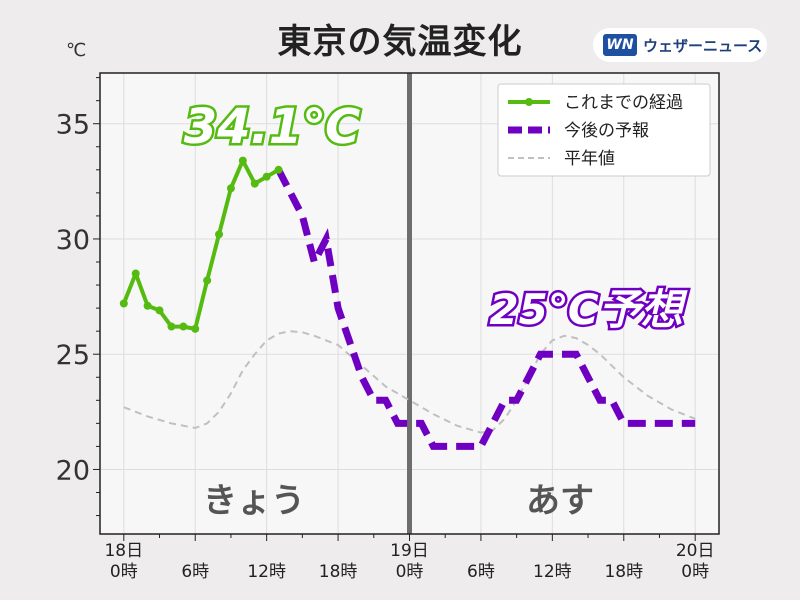 This screenshot has height=600, width=800. What do you see at coordinates (254, 501) in the screenshot?
I see `day-label-today: きょう` at bounding box center [254, 501].